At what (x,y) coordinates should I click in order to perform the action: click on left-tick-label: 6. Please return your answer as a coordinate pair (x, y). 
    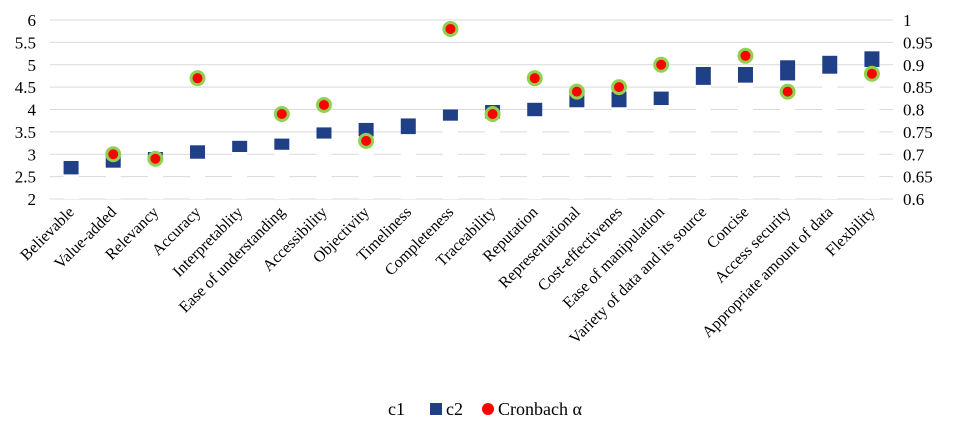
    Looking at the image, I should click on (32, 20).